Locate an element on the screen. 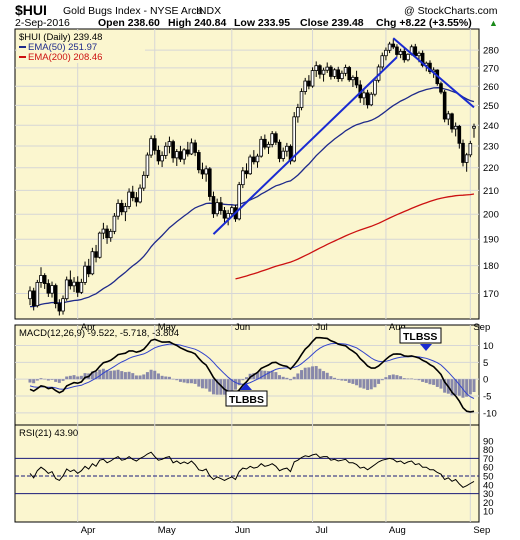  symbol-title: $HUI is located at coordinates (31, 10).